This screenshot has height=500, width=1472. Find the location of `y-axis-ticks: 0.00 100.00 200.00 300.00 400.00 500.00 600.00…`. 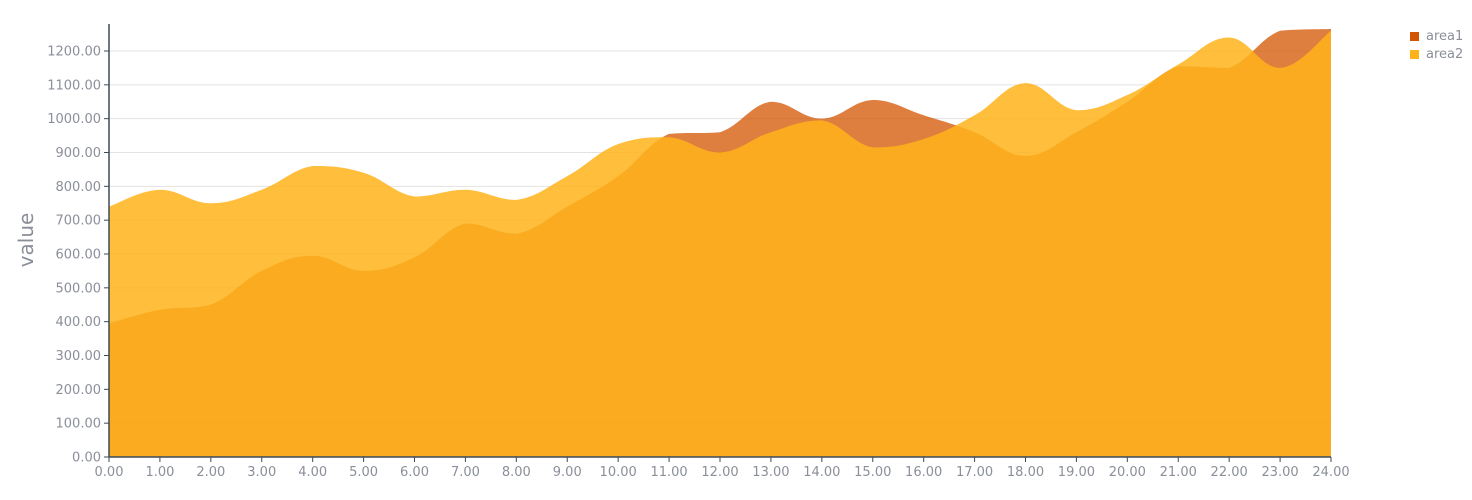

y-axis-ticks: 0.00 100.00 200.00 300.00 400.00 500.00 600.00… is located at coordinates (78, 255).